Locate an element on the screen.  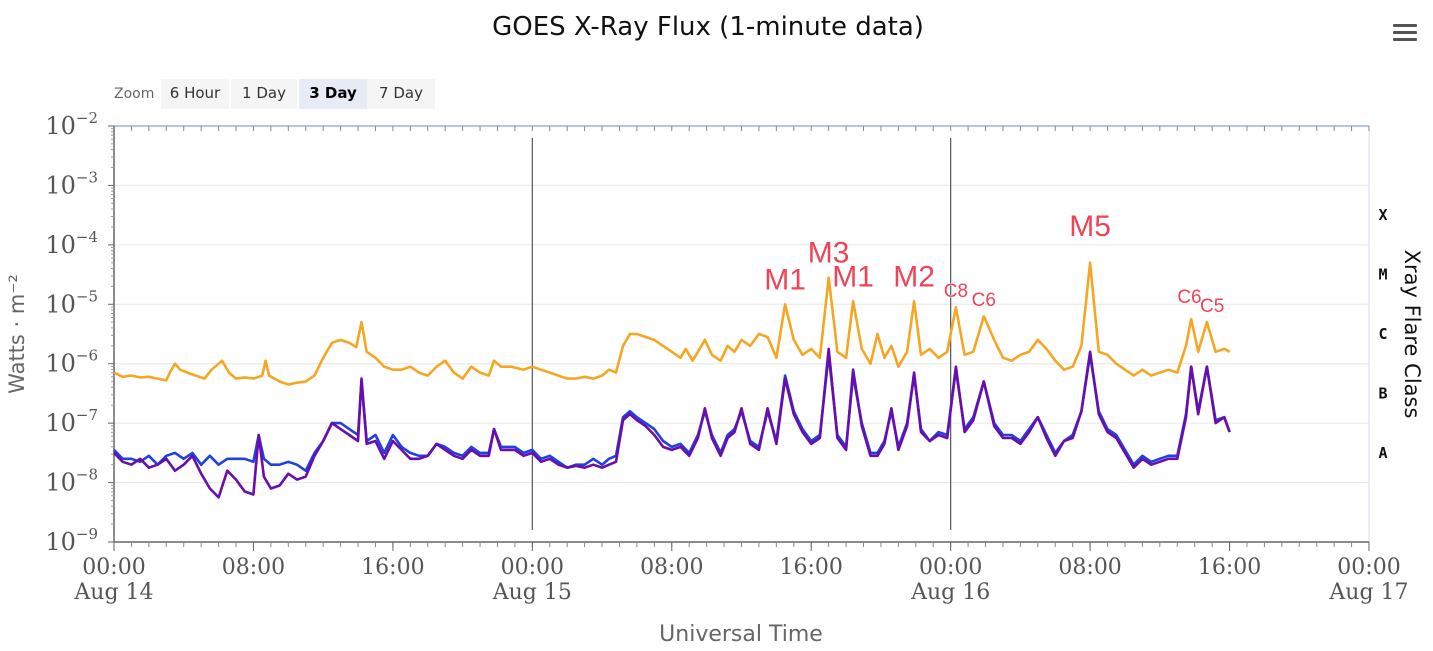
flare-annotation: C5 is located at coordinates (1212, 306).